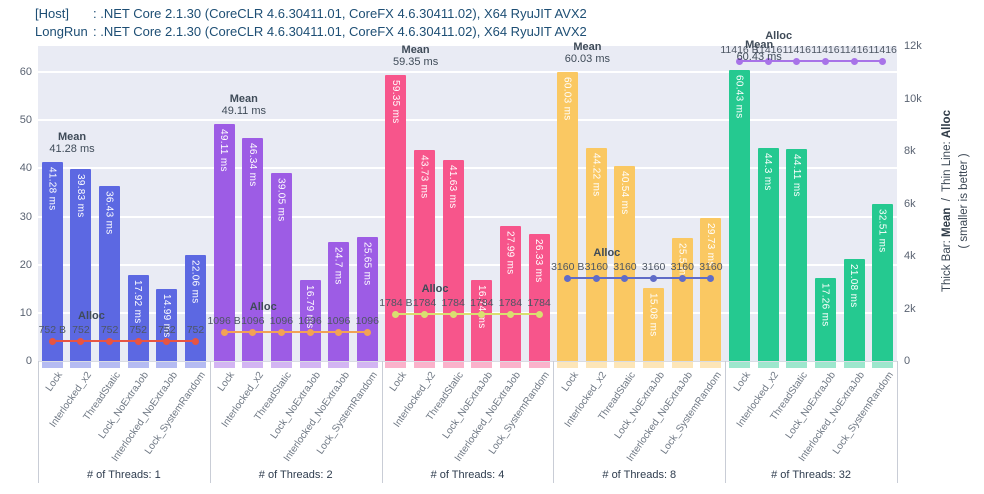 The height and width of the screenshot is (494, 984). What do you see at coordinates (825, 304) in the screenshot?
I see `bar-value-label: 17.26 ms` at bounding box center [825, 304].